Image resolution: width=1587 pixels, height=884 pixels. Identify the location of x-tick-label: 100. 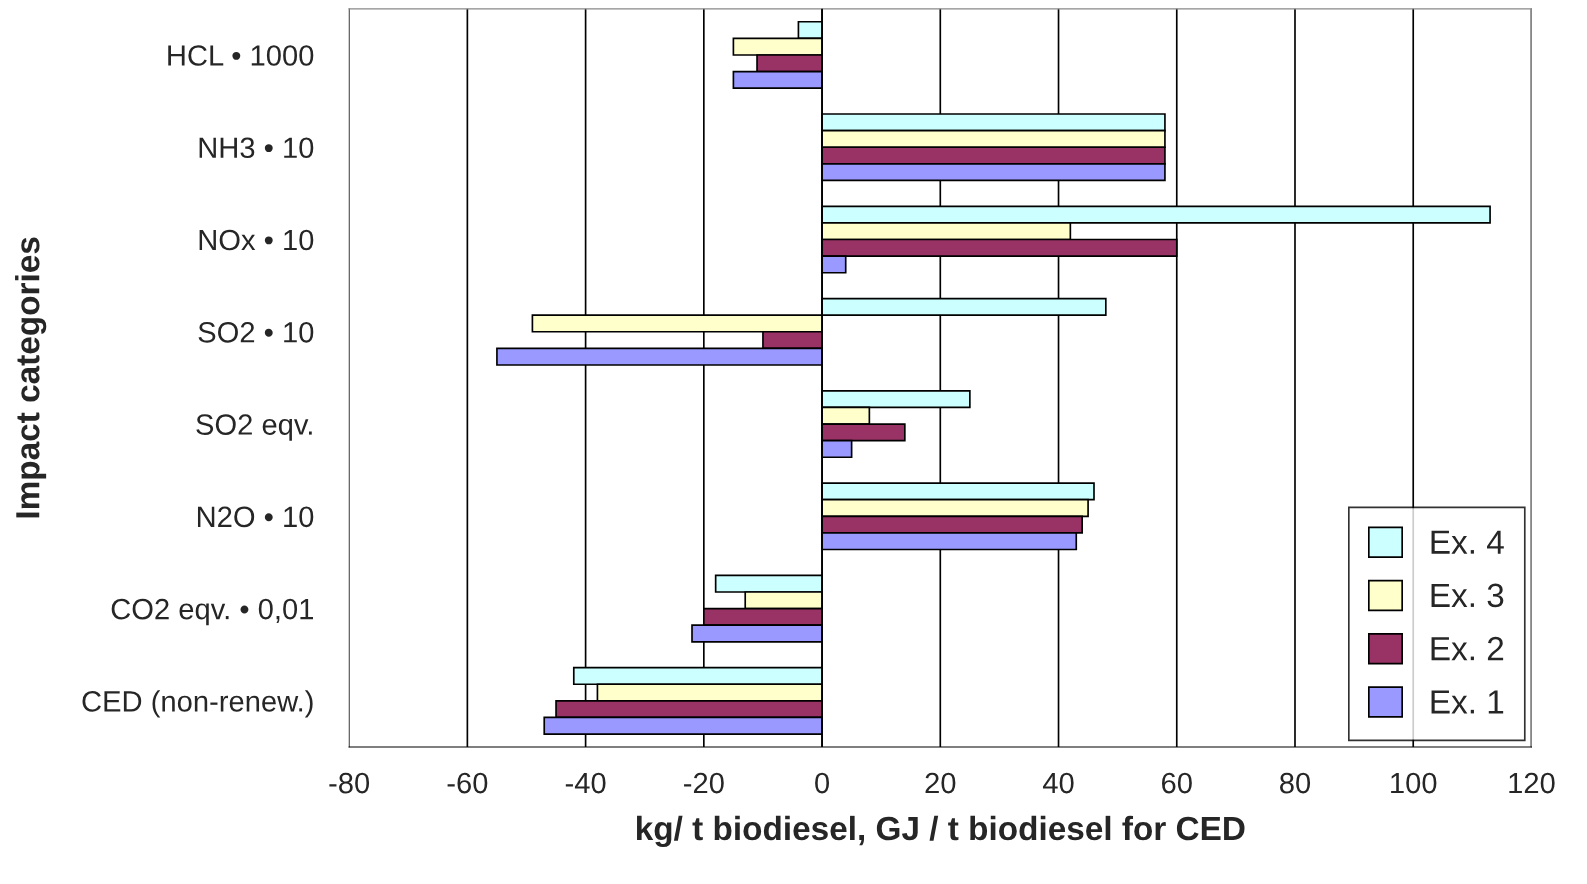
(1414, 783).